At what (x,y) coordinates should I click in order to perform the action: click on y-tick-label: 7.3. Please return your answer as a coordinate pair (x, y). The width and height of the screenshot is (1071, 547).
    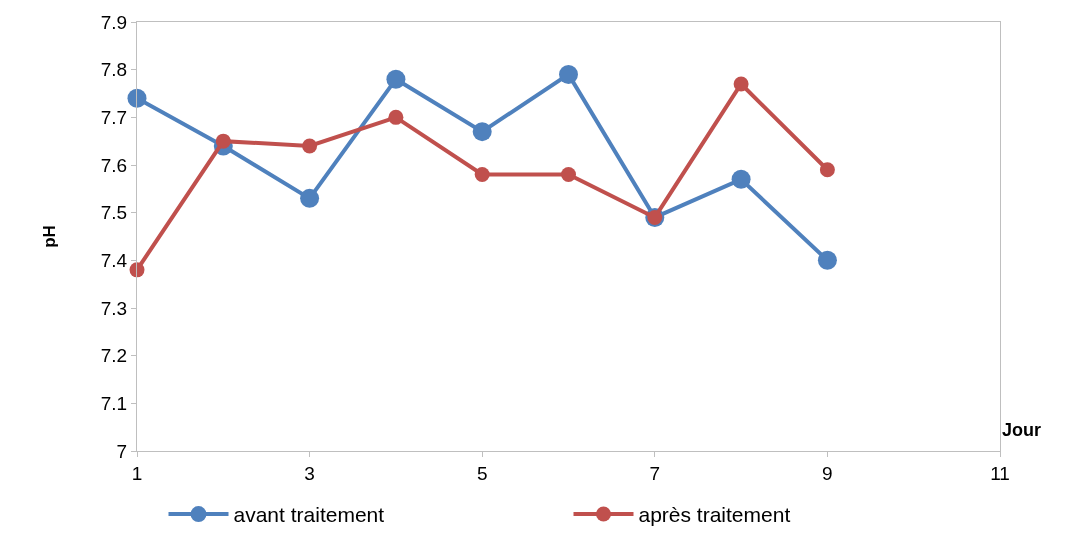
    Looking at the image, I should click on (114, 308).